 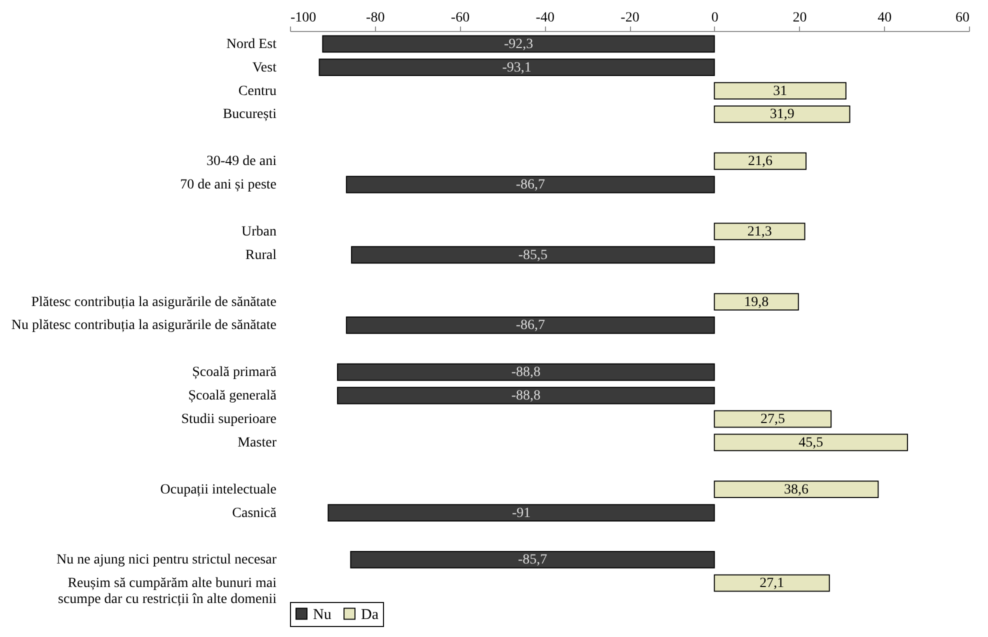 I want to click on legend-label: Da, so click(x=370, y=614).